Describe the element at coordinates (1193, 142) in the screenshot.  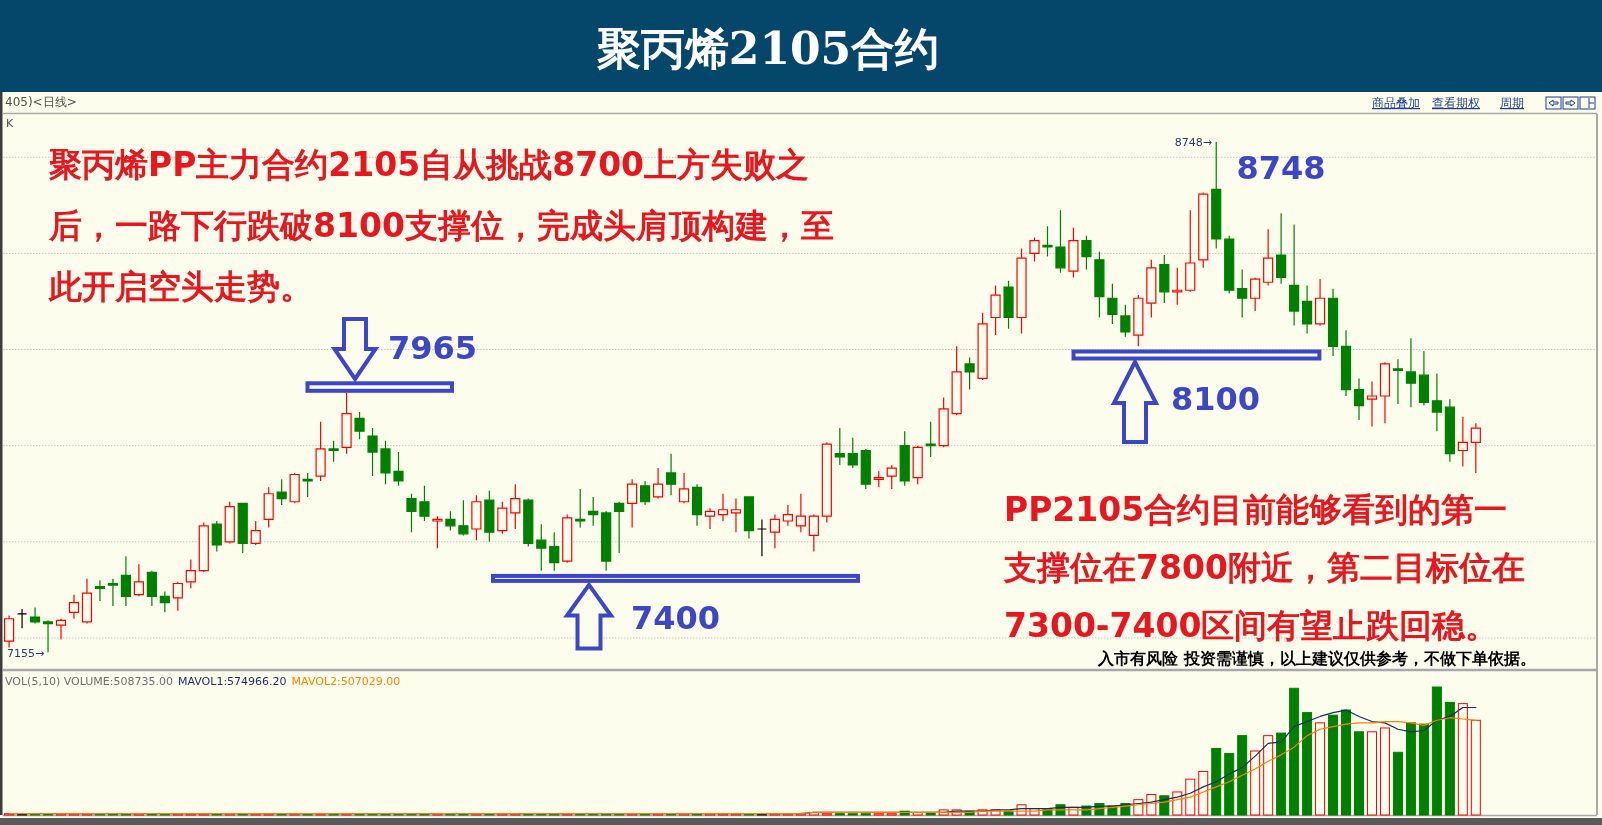
I see `annotation: 8748→` at that location.